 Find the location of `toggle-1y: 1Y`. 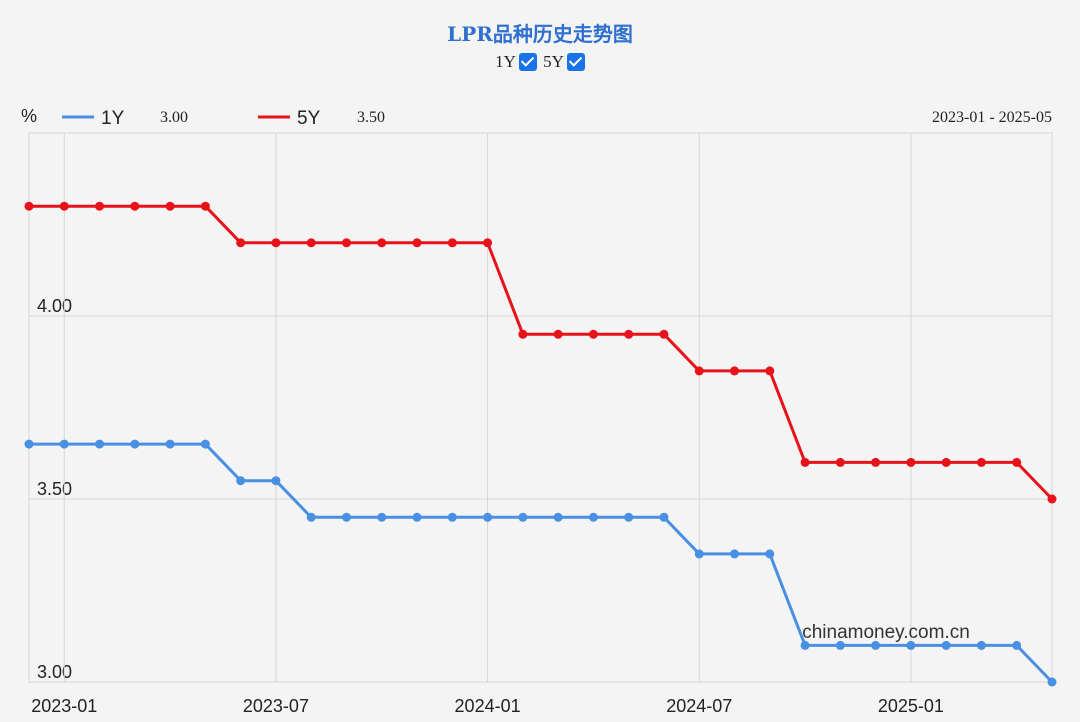

toggle-1y: 1Y is located at coordinates (516, 62).